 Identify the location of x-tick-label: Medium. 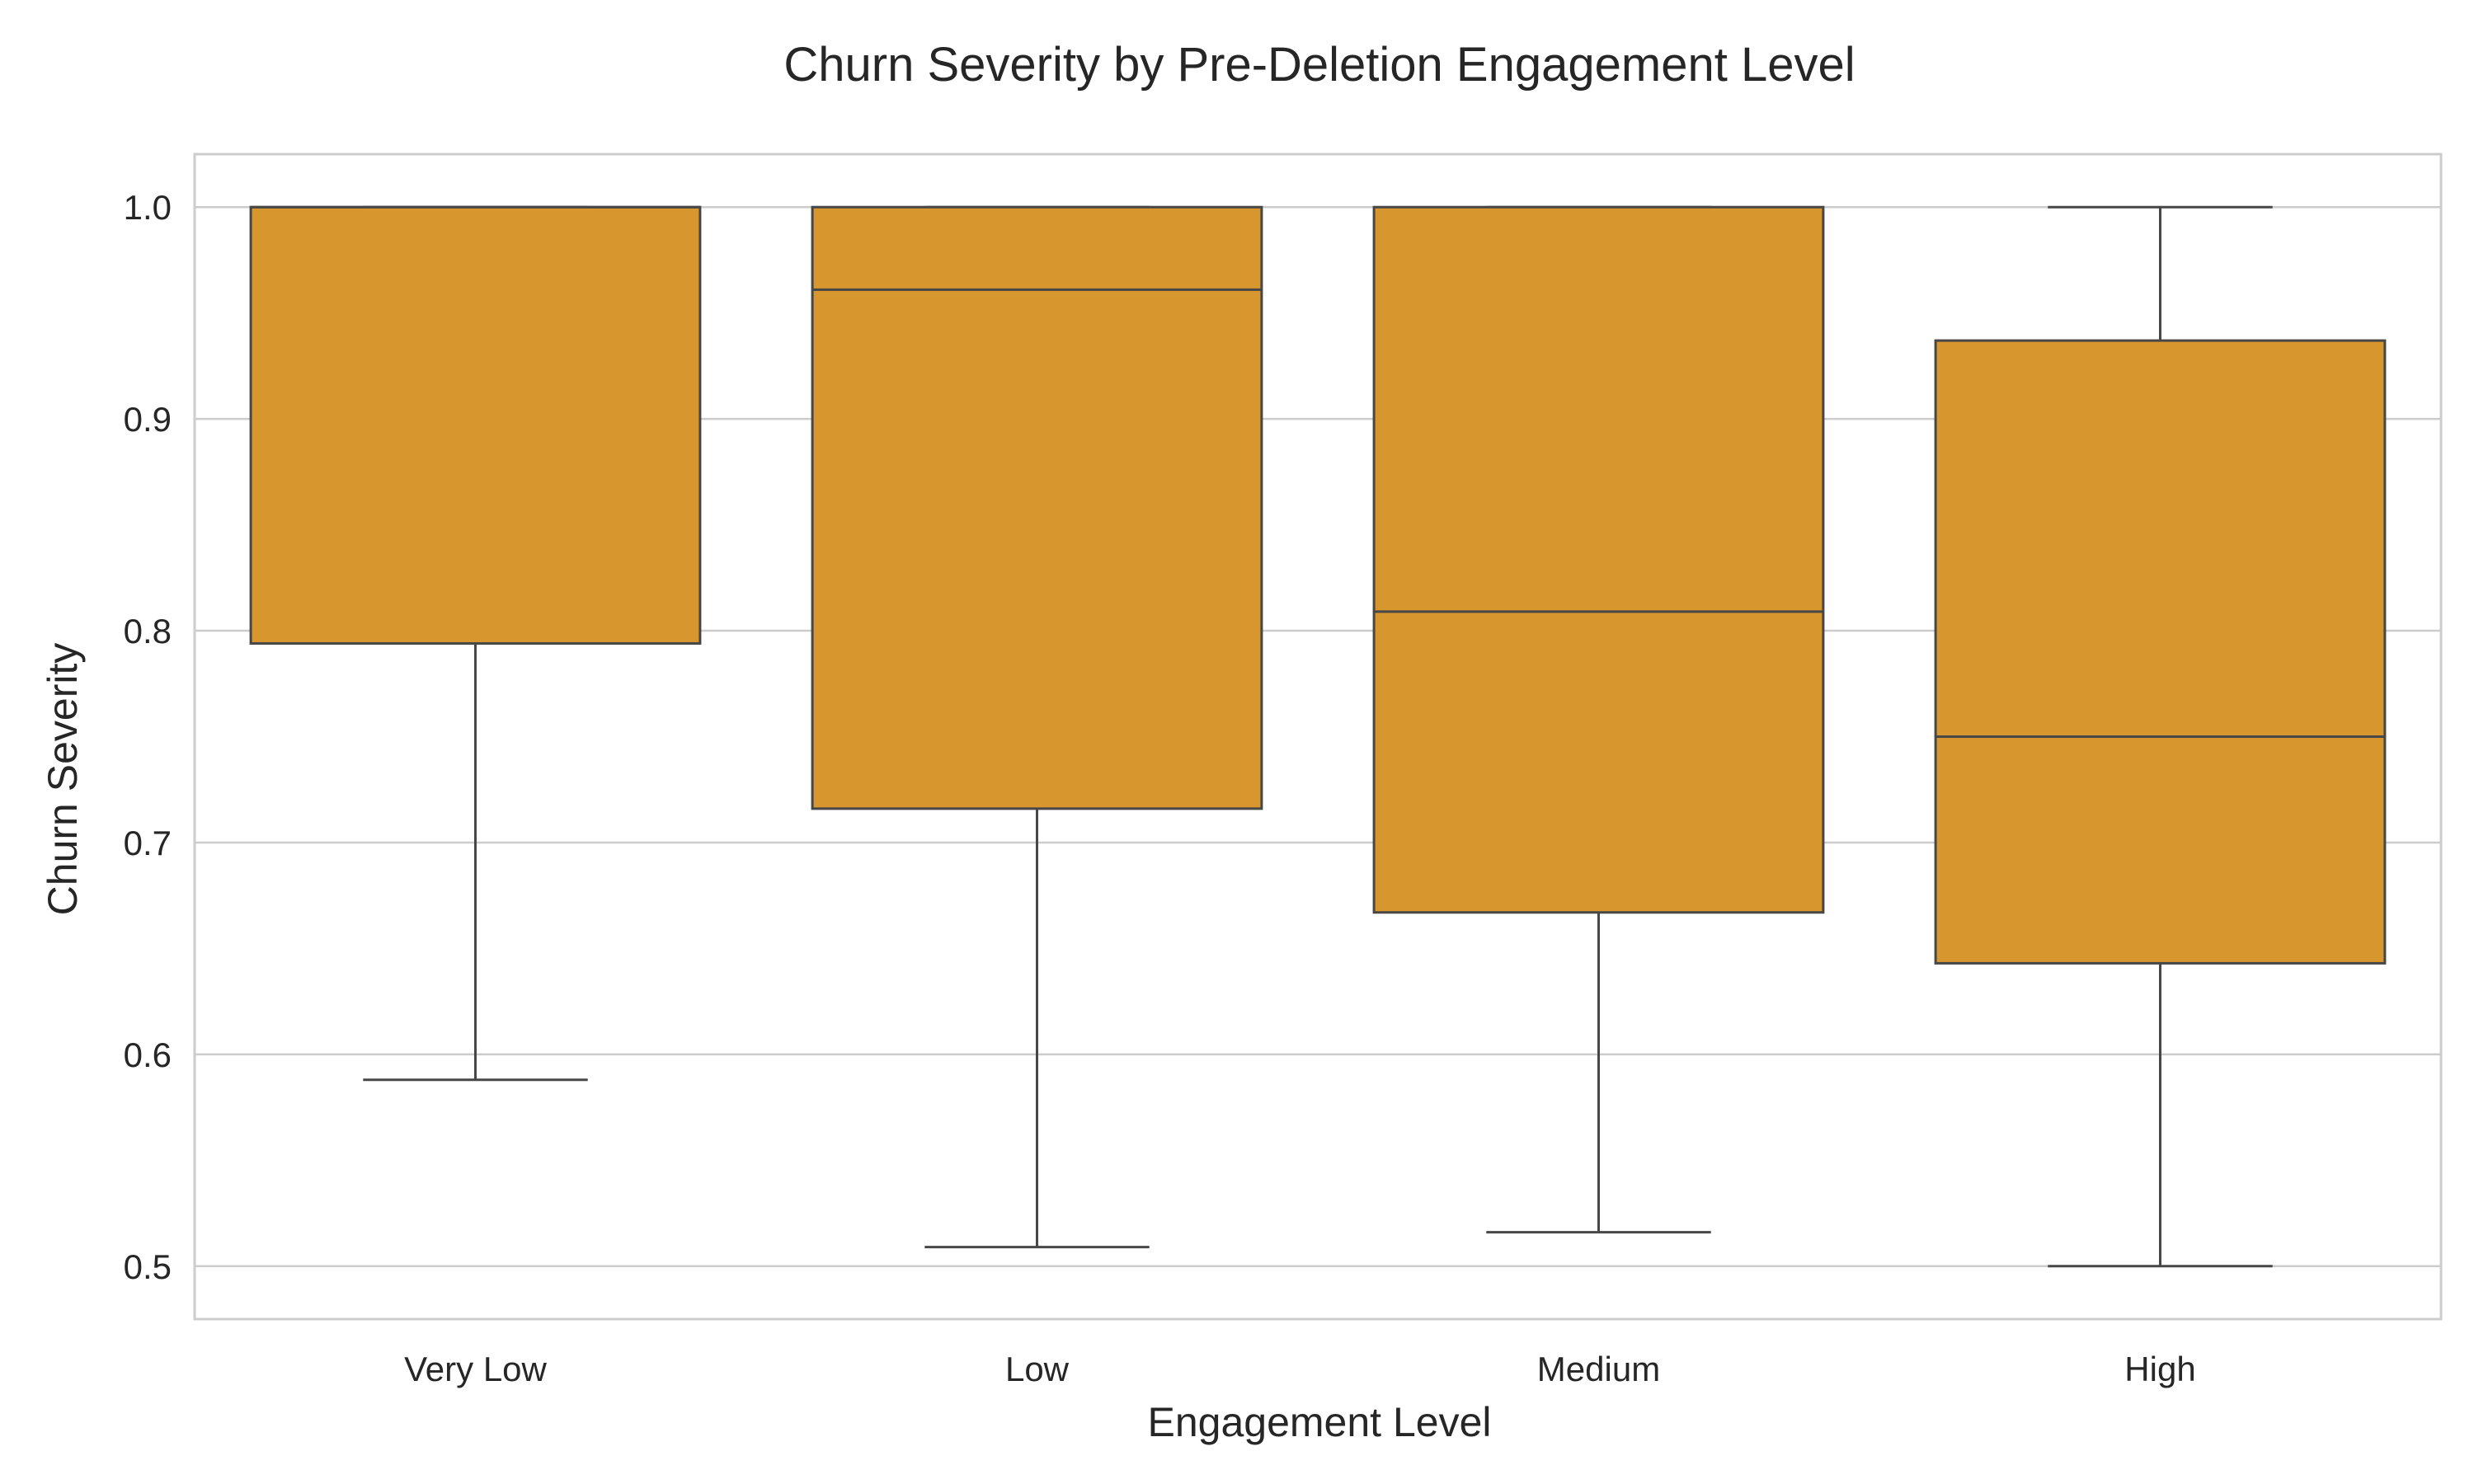
(1598, 1369).